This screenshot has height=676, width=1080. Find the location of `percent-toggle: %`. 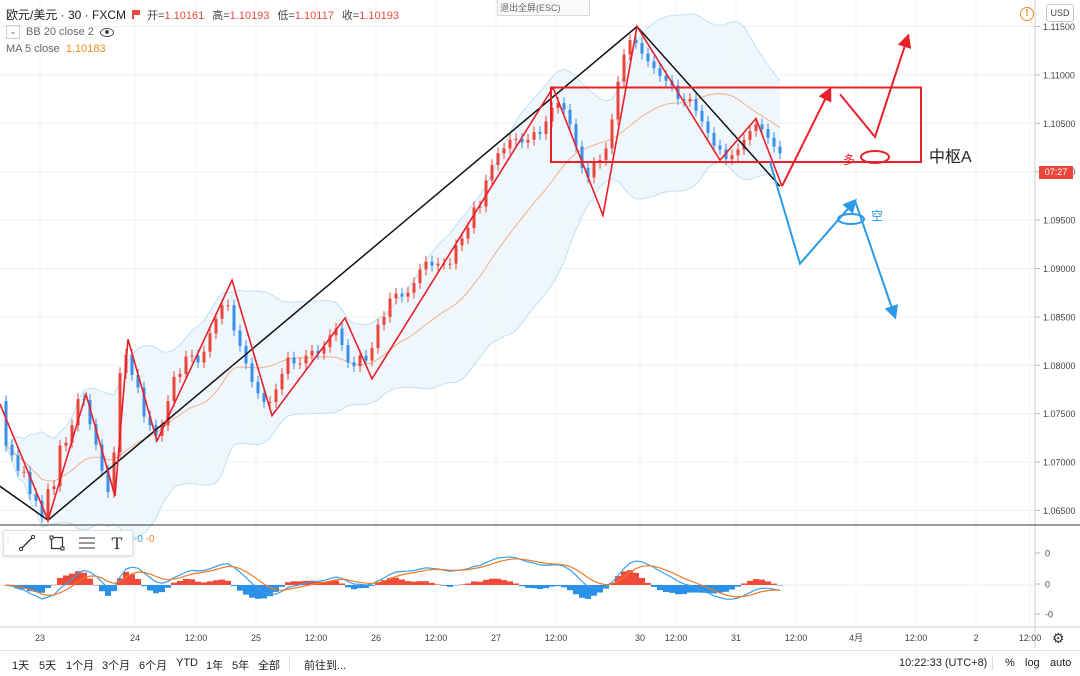

percent-toggle: % is located at coordinates (1010, 663).